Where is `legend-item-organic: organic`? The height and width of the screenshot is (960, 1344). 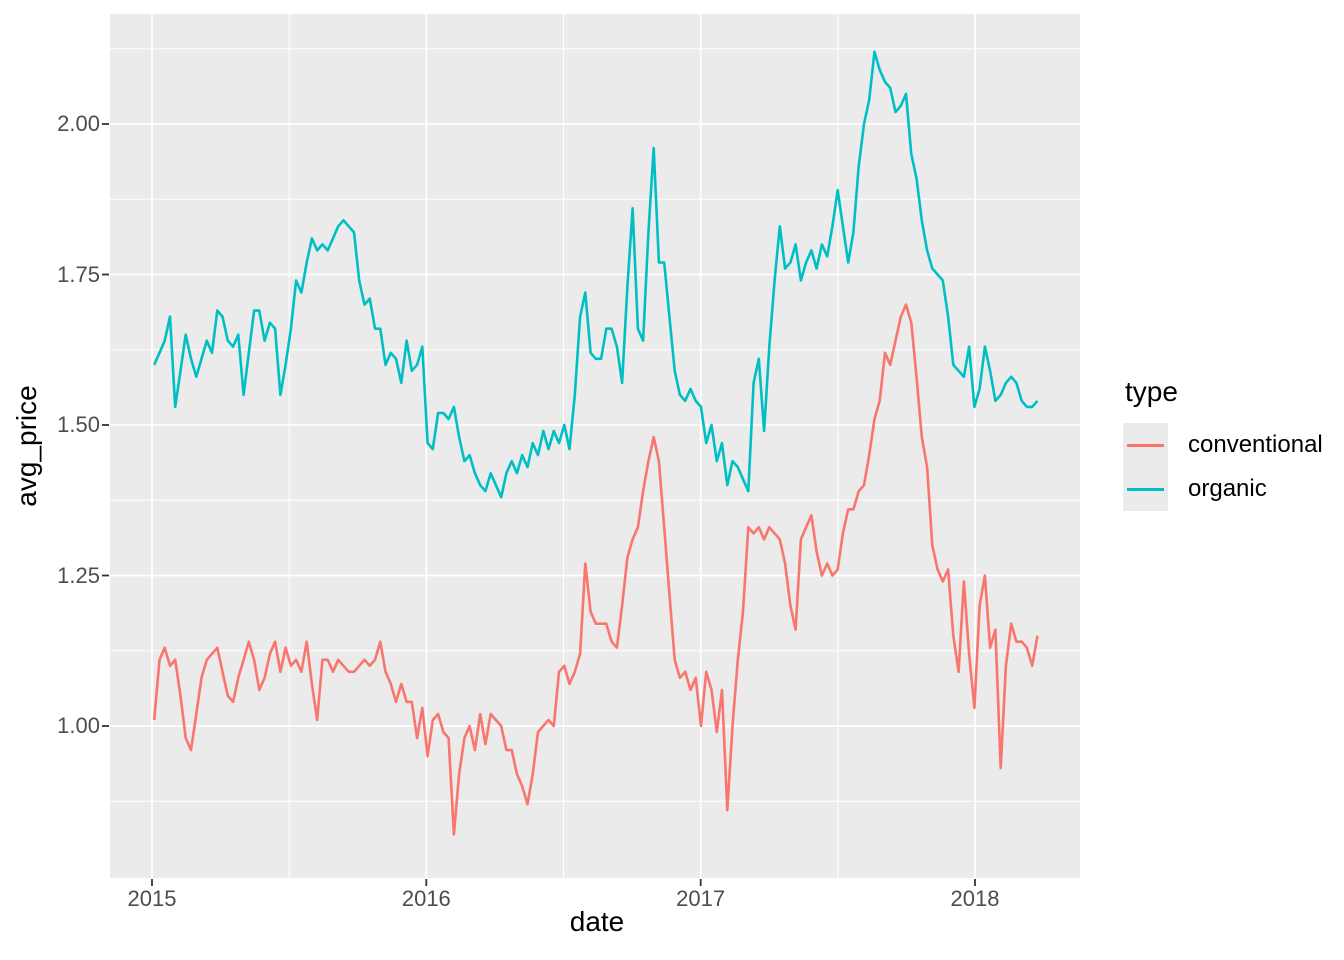
legend-item-organic: organic is located at coordinates (1228, 489).